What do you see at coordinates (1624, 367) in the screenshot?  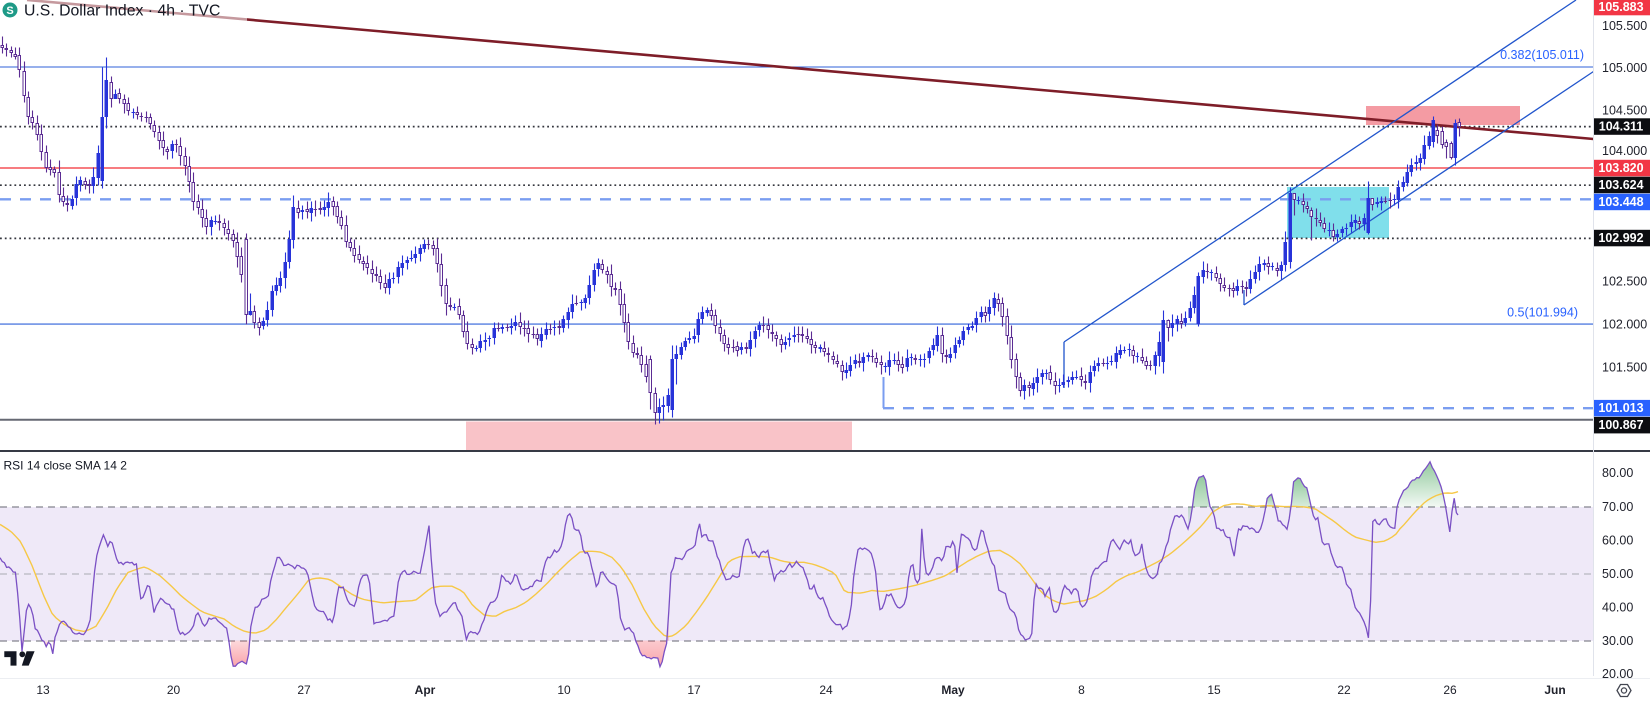 I see `svg-text: 101.500` at bounding box center [1624, 367].